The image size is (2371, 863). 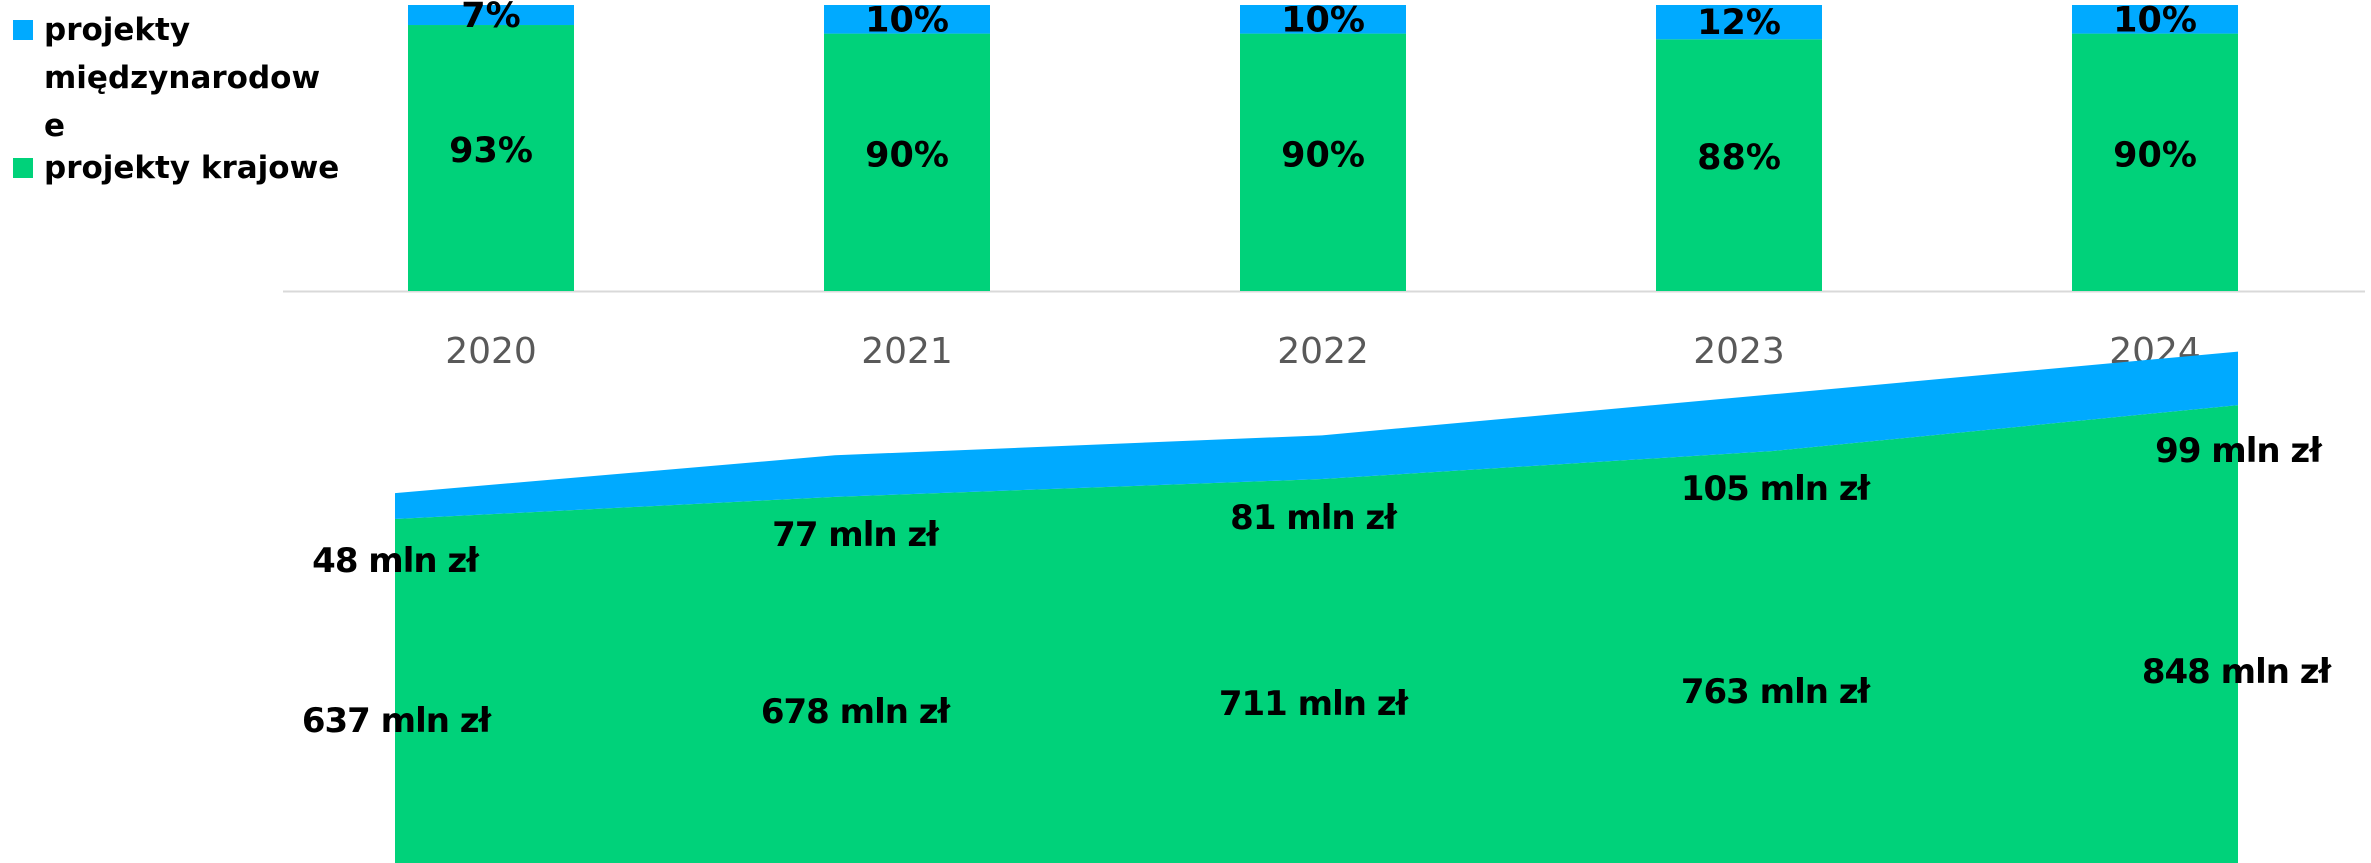 I want to click on bar-label-international-2022: 10%, so click(x=1323, y=20).